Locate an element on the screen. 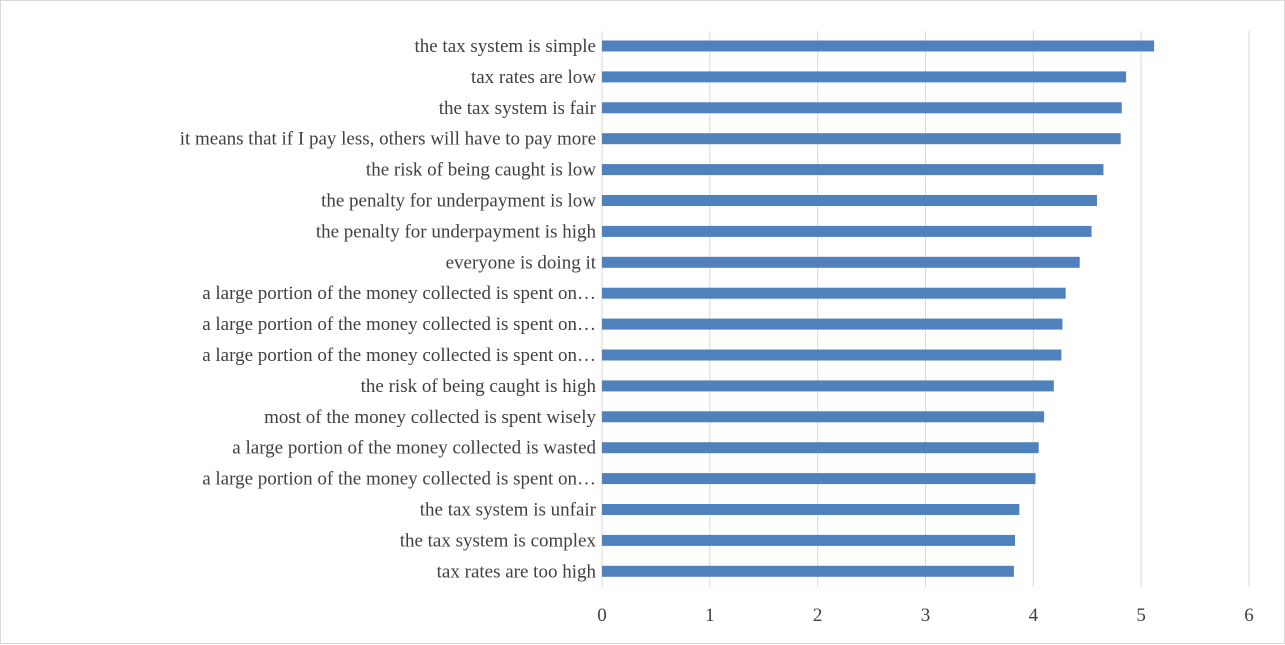 The width and height of the screenshot is (1285, 645). x-tick-label: 1 is located at coordinates (710, 615).